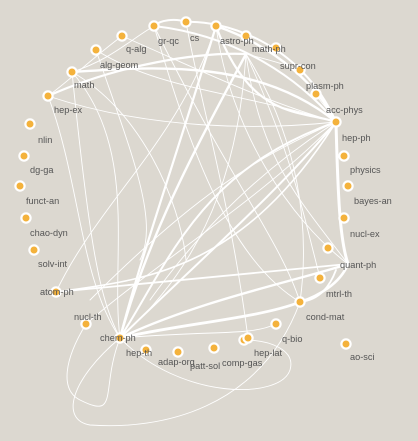 This screenshot has height=441, width=418. I want to click on node-patt-sol, so click(214, 348).